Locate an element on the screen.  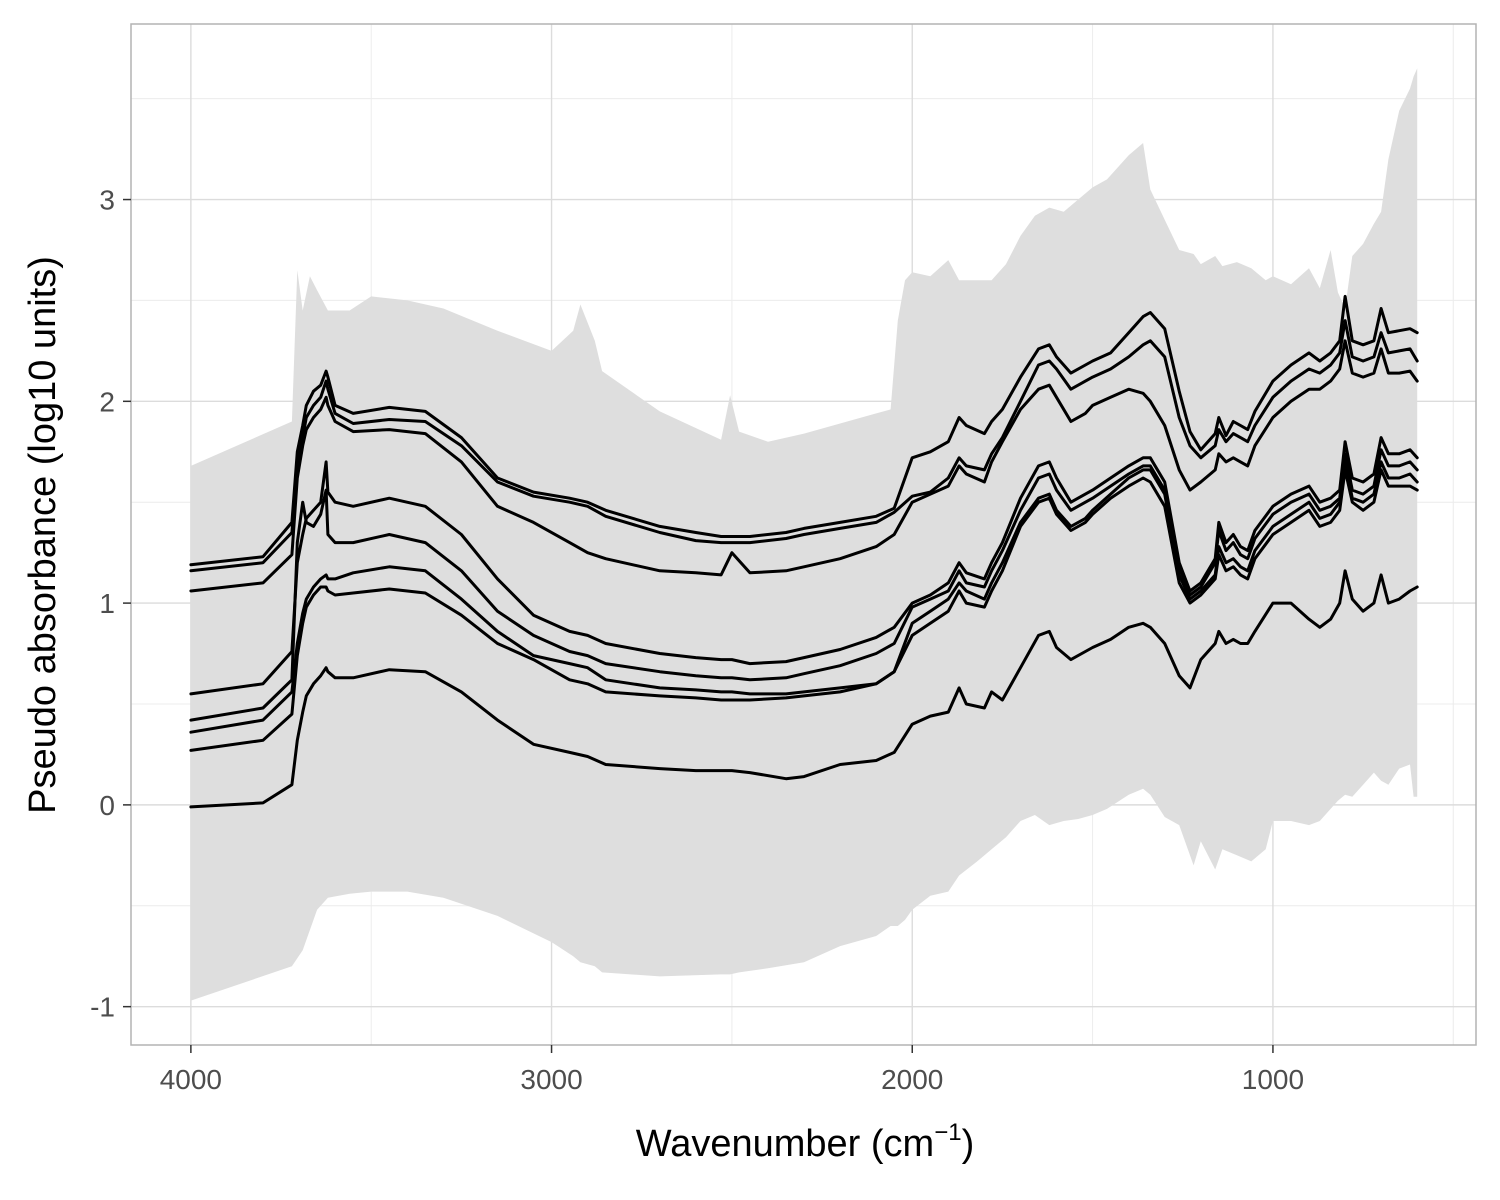
x-tick-label: 2000 is located at coordinates (912, 1079).